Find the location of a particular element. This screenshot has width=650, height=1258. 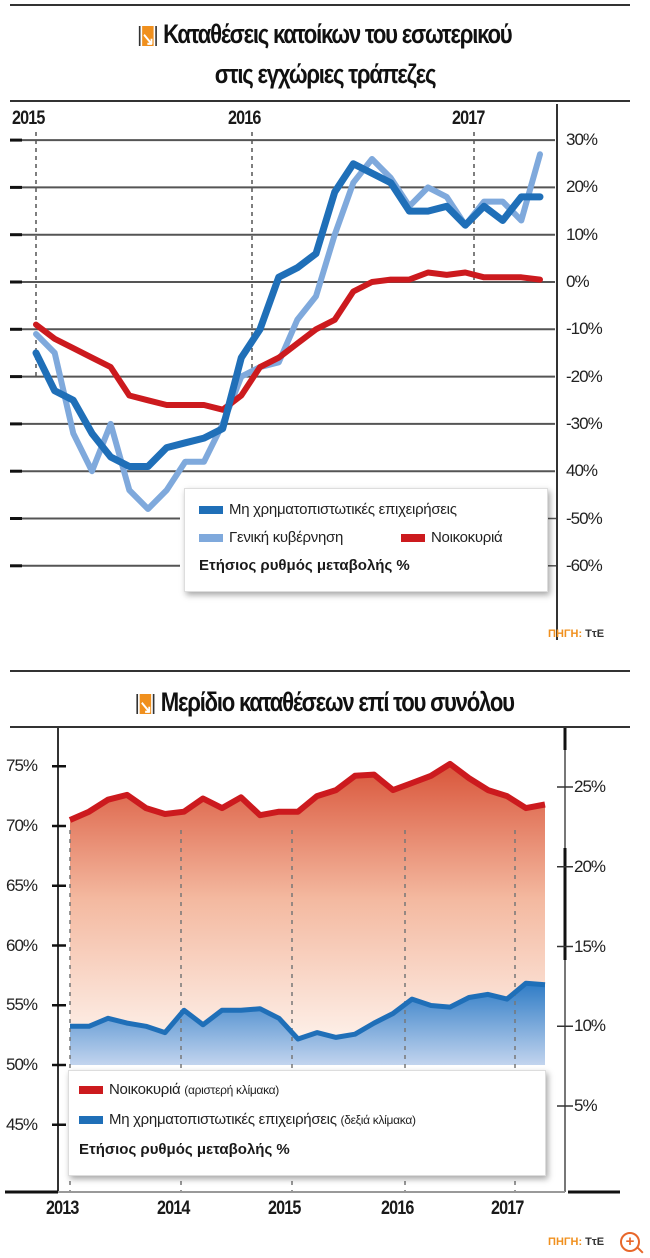

year-label: 2013 is located at coordinates (62, 1208).